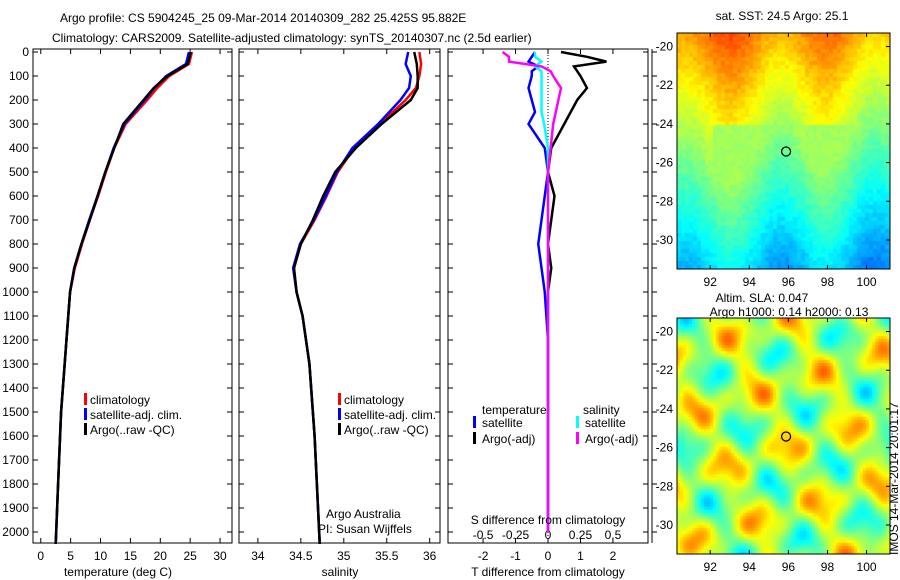 This screenshot has height=580, width=900. What do you see at coordinates (15, 340) in the screenshot?
I see `y-tick-label: 1200` at bounding box center [15, 340].